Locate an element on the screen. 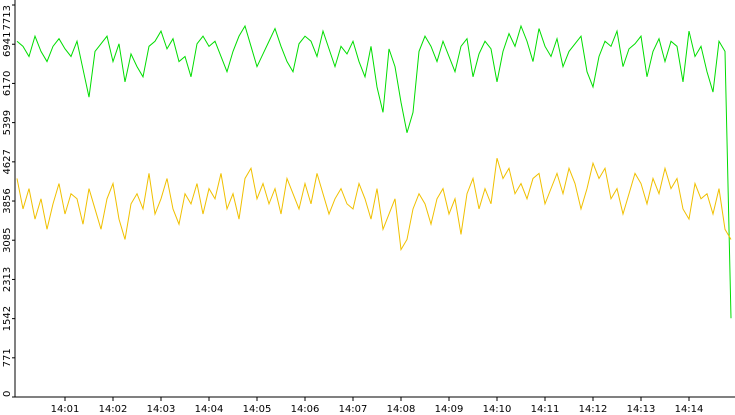 This screenshot has width=735, height=415. x-tick-label: 14:08 is located at coordinates (401, 409).